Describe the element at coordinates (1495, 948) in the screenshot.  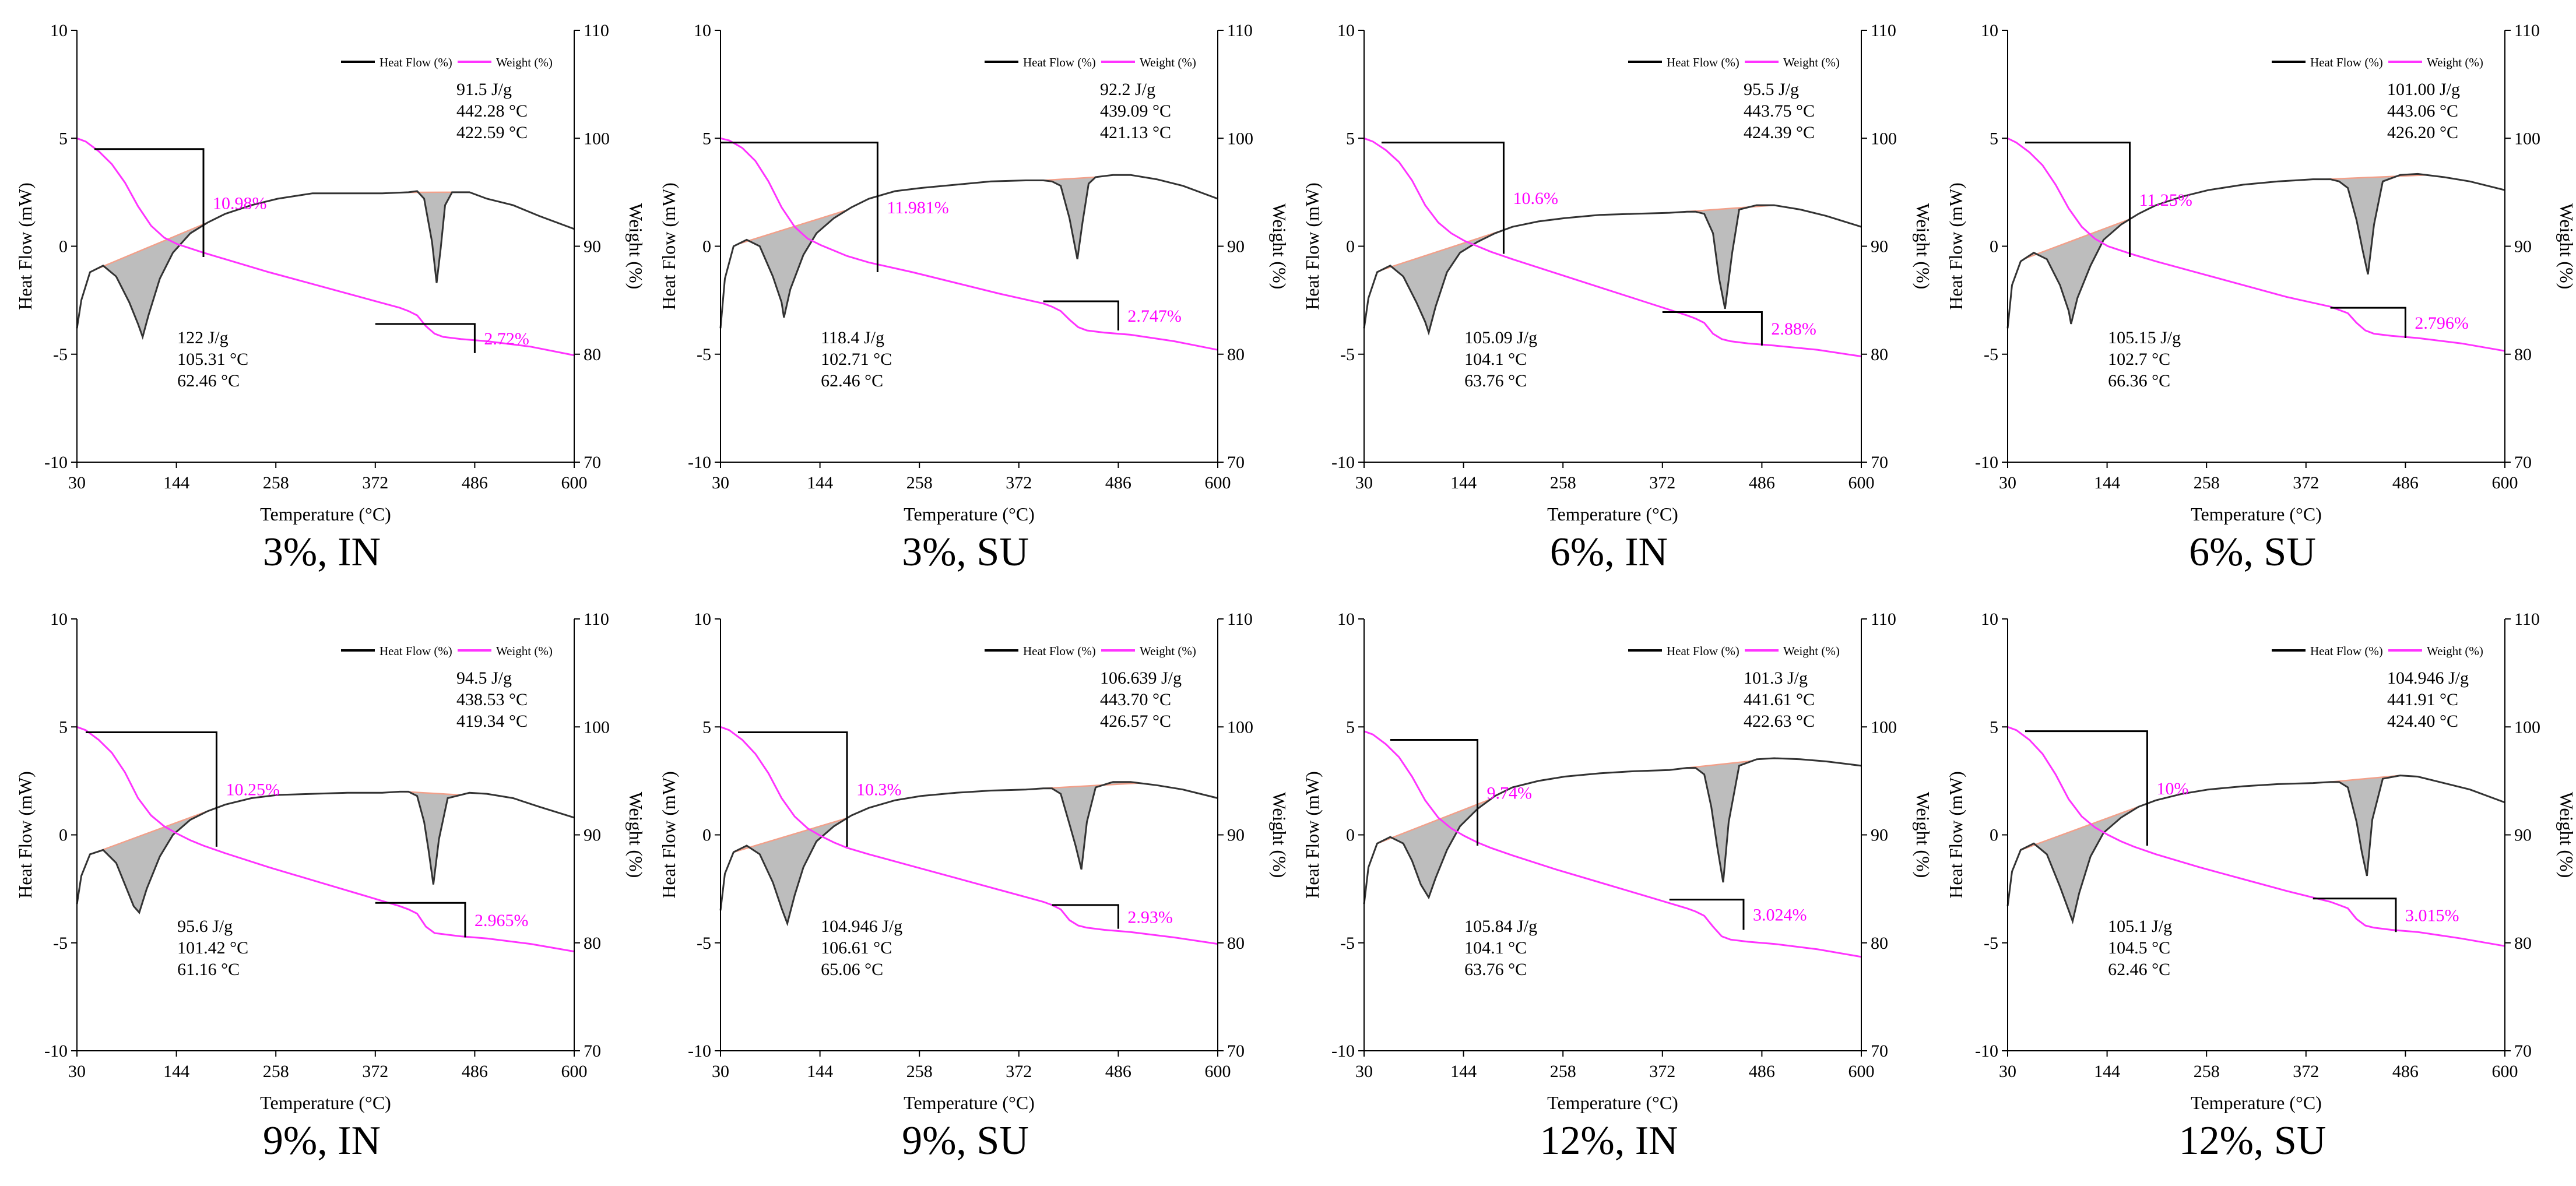
I see `peak1-annotation-line-2: 104.1 °C` at that location.